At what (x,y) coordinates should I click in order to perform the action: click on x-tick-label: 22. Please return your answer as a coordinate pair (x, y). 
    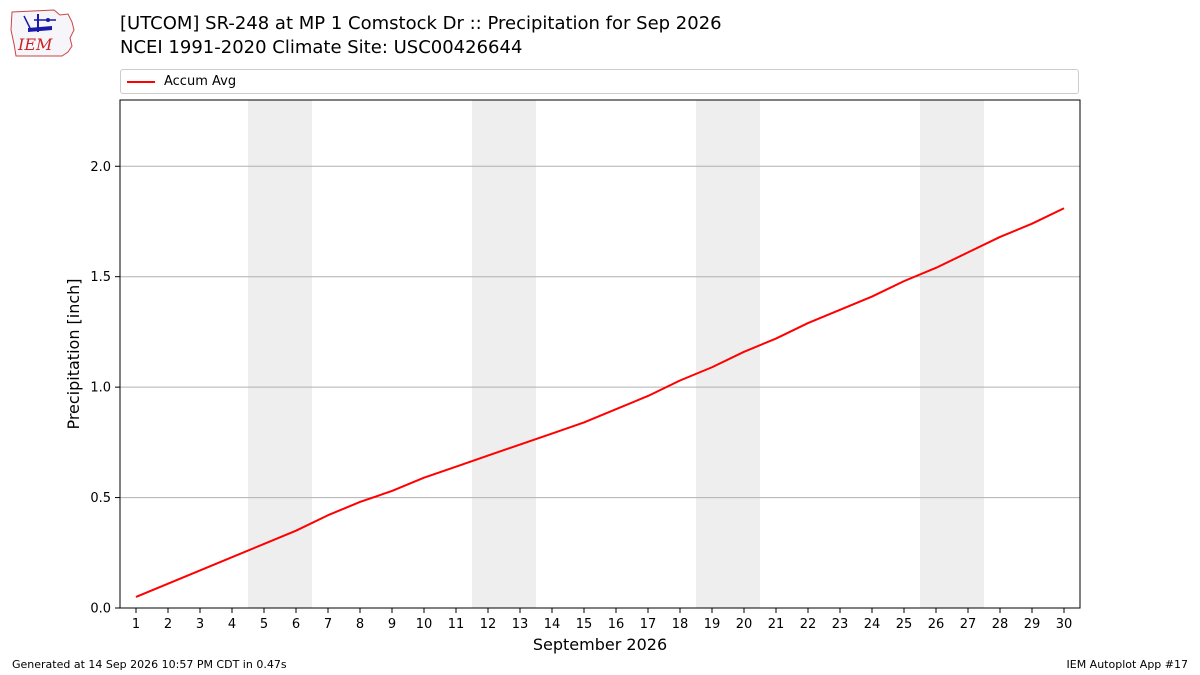
    Looking at the image, I should click on (808, 624).